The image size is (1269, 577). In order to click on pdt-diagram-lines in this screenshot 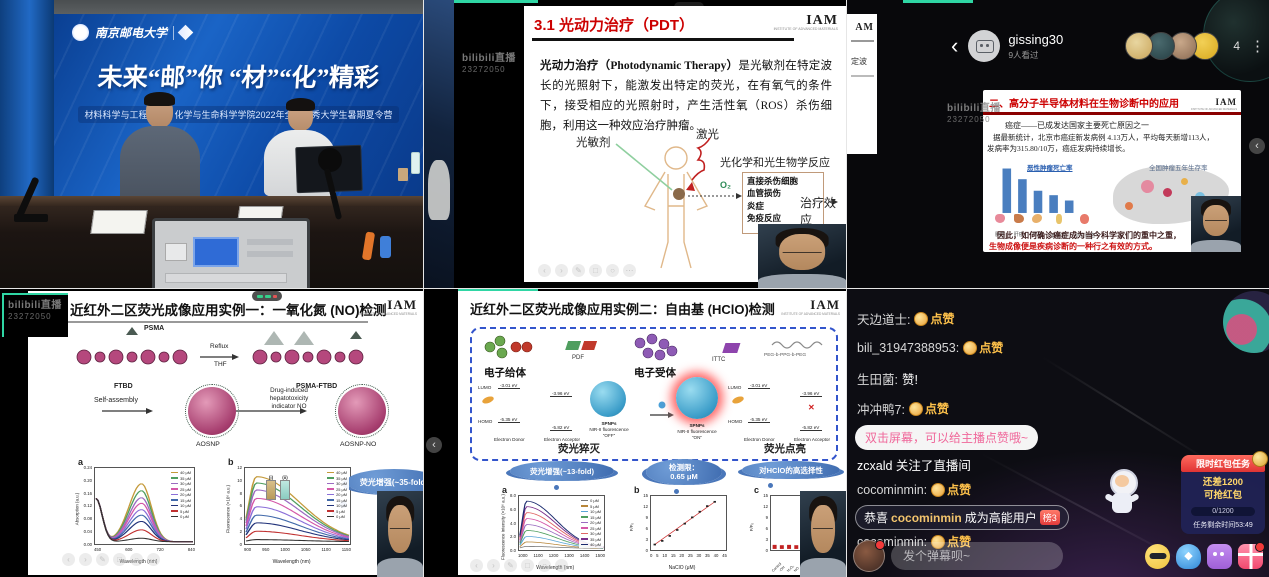, I will do `click(726, 203)`.